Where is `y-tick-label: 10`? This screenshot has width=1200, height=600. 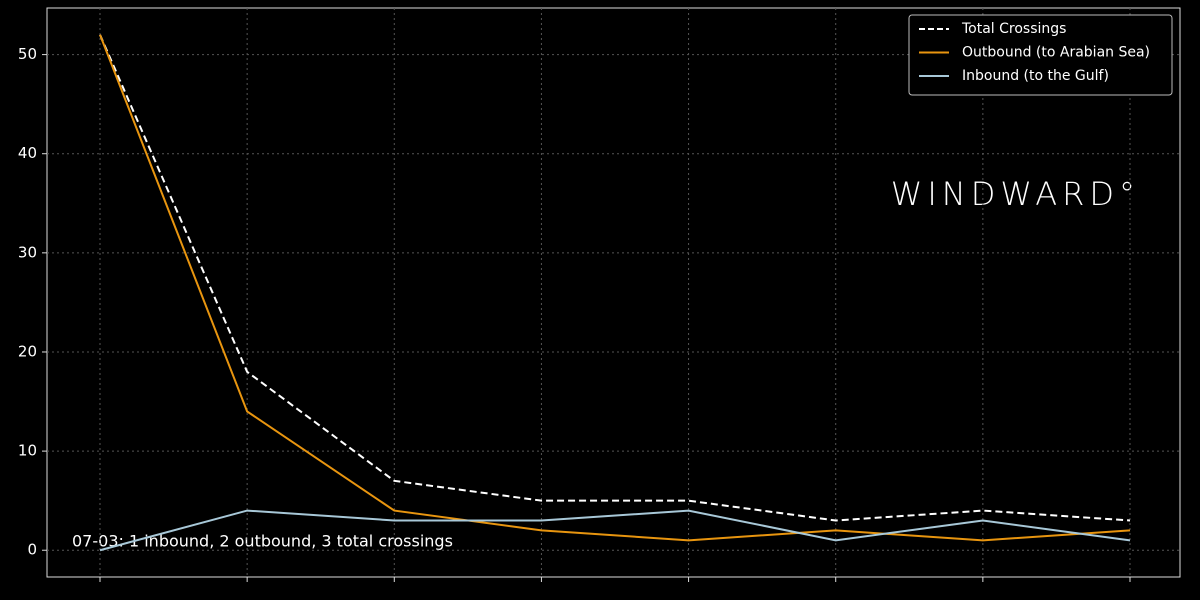
y-tick-label: 10 is located at coordinates (27, 451).